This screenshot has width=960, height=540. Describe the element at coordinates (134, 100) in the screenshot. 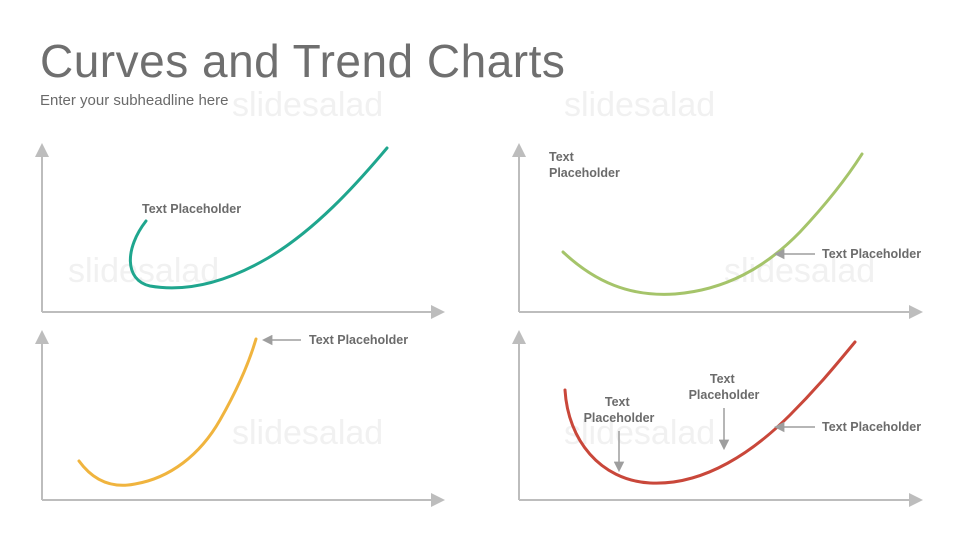

I see `page-subtitle: Enter your subheadline here` at that location.